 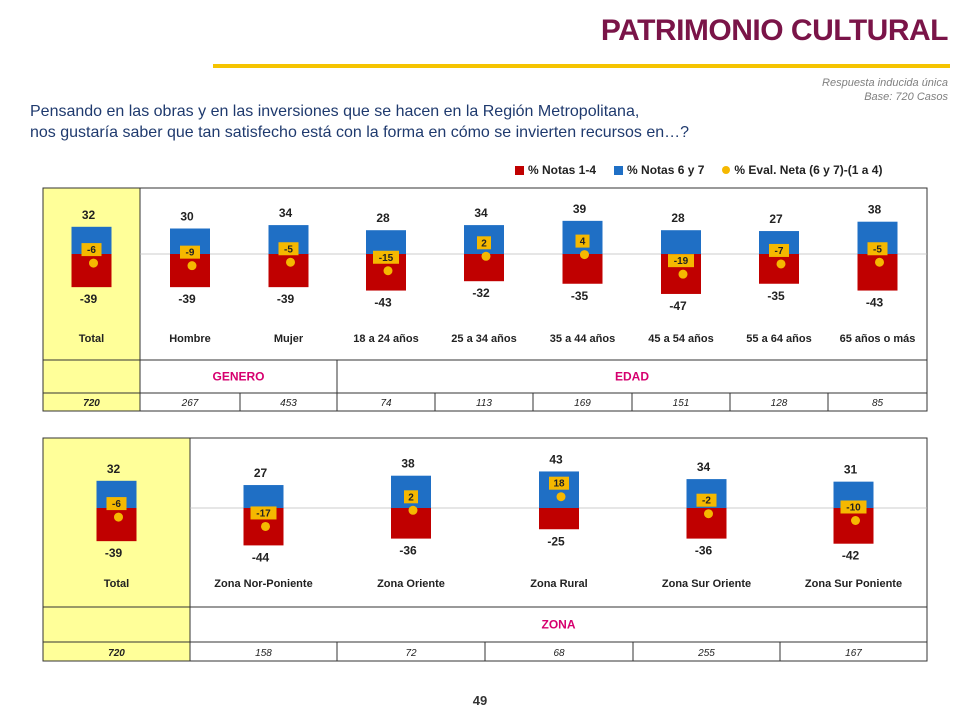 What do you see at coordinates (851, 556) in the screenshot?
I see `low-value-label: -42` at bounding box center [851, 556].